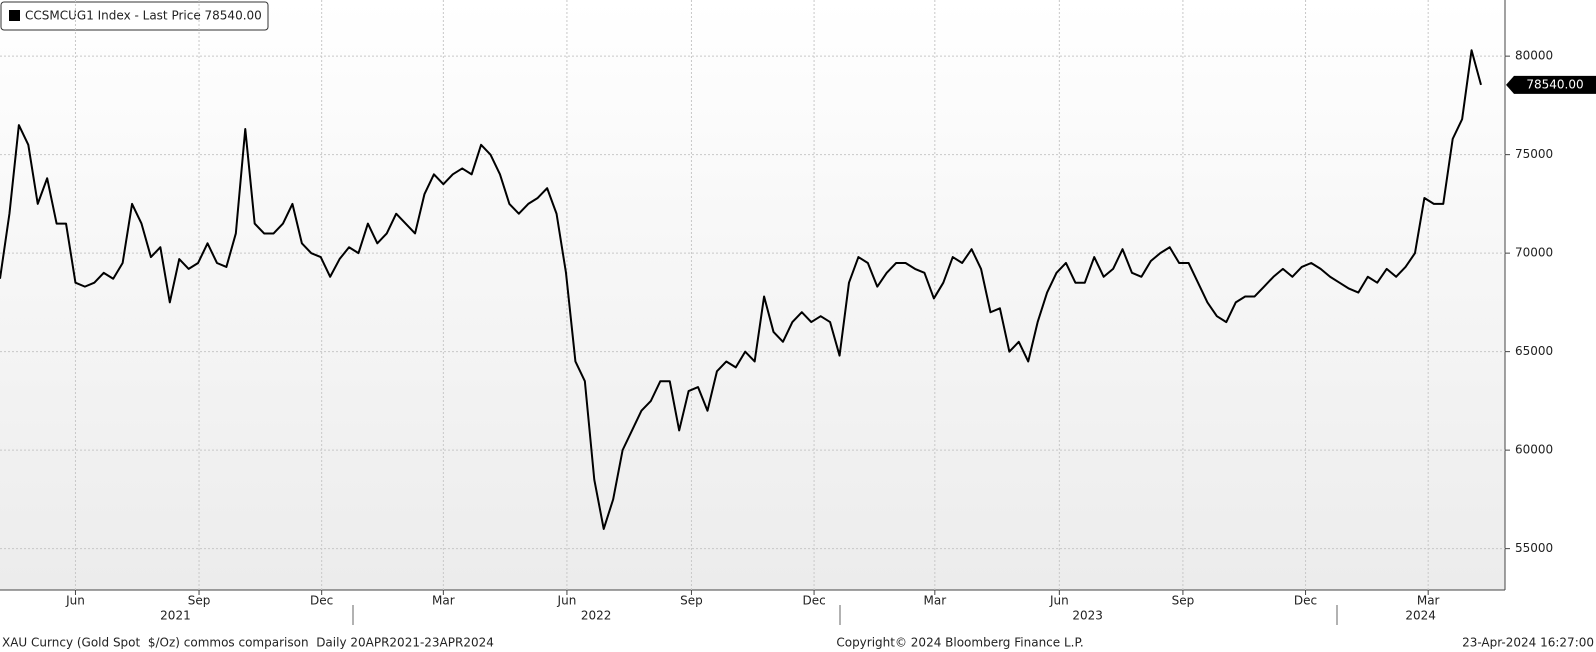 The width and height of the screenshot is (1596, 652). What do you see at coordinates (1534, 351) in the screenshot?
I see `y-tick-label: 65000` at bounding box center [1534, 351].